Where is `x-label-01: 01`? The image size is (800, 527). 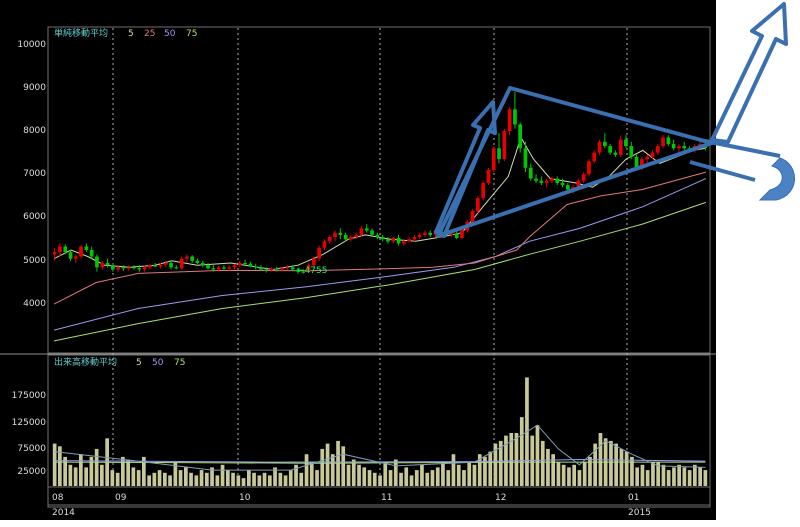 x-label-01: 01 is located at coordinates (633, 498).